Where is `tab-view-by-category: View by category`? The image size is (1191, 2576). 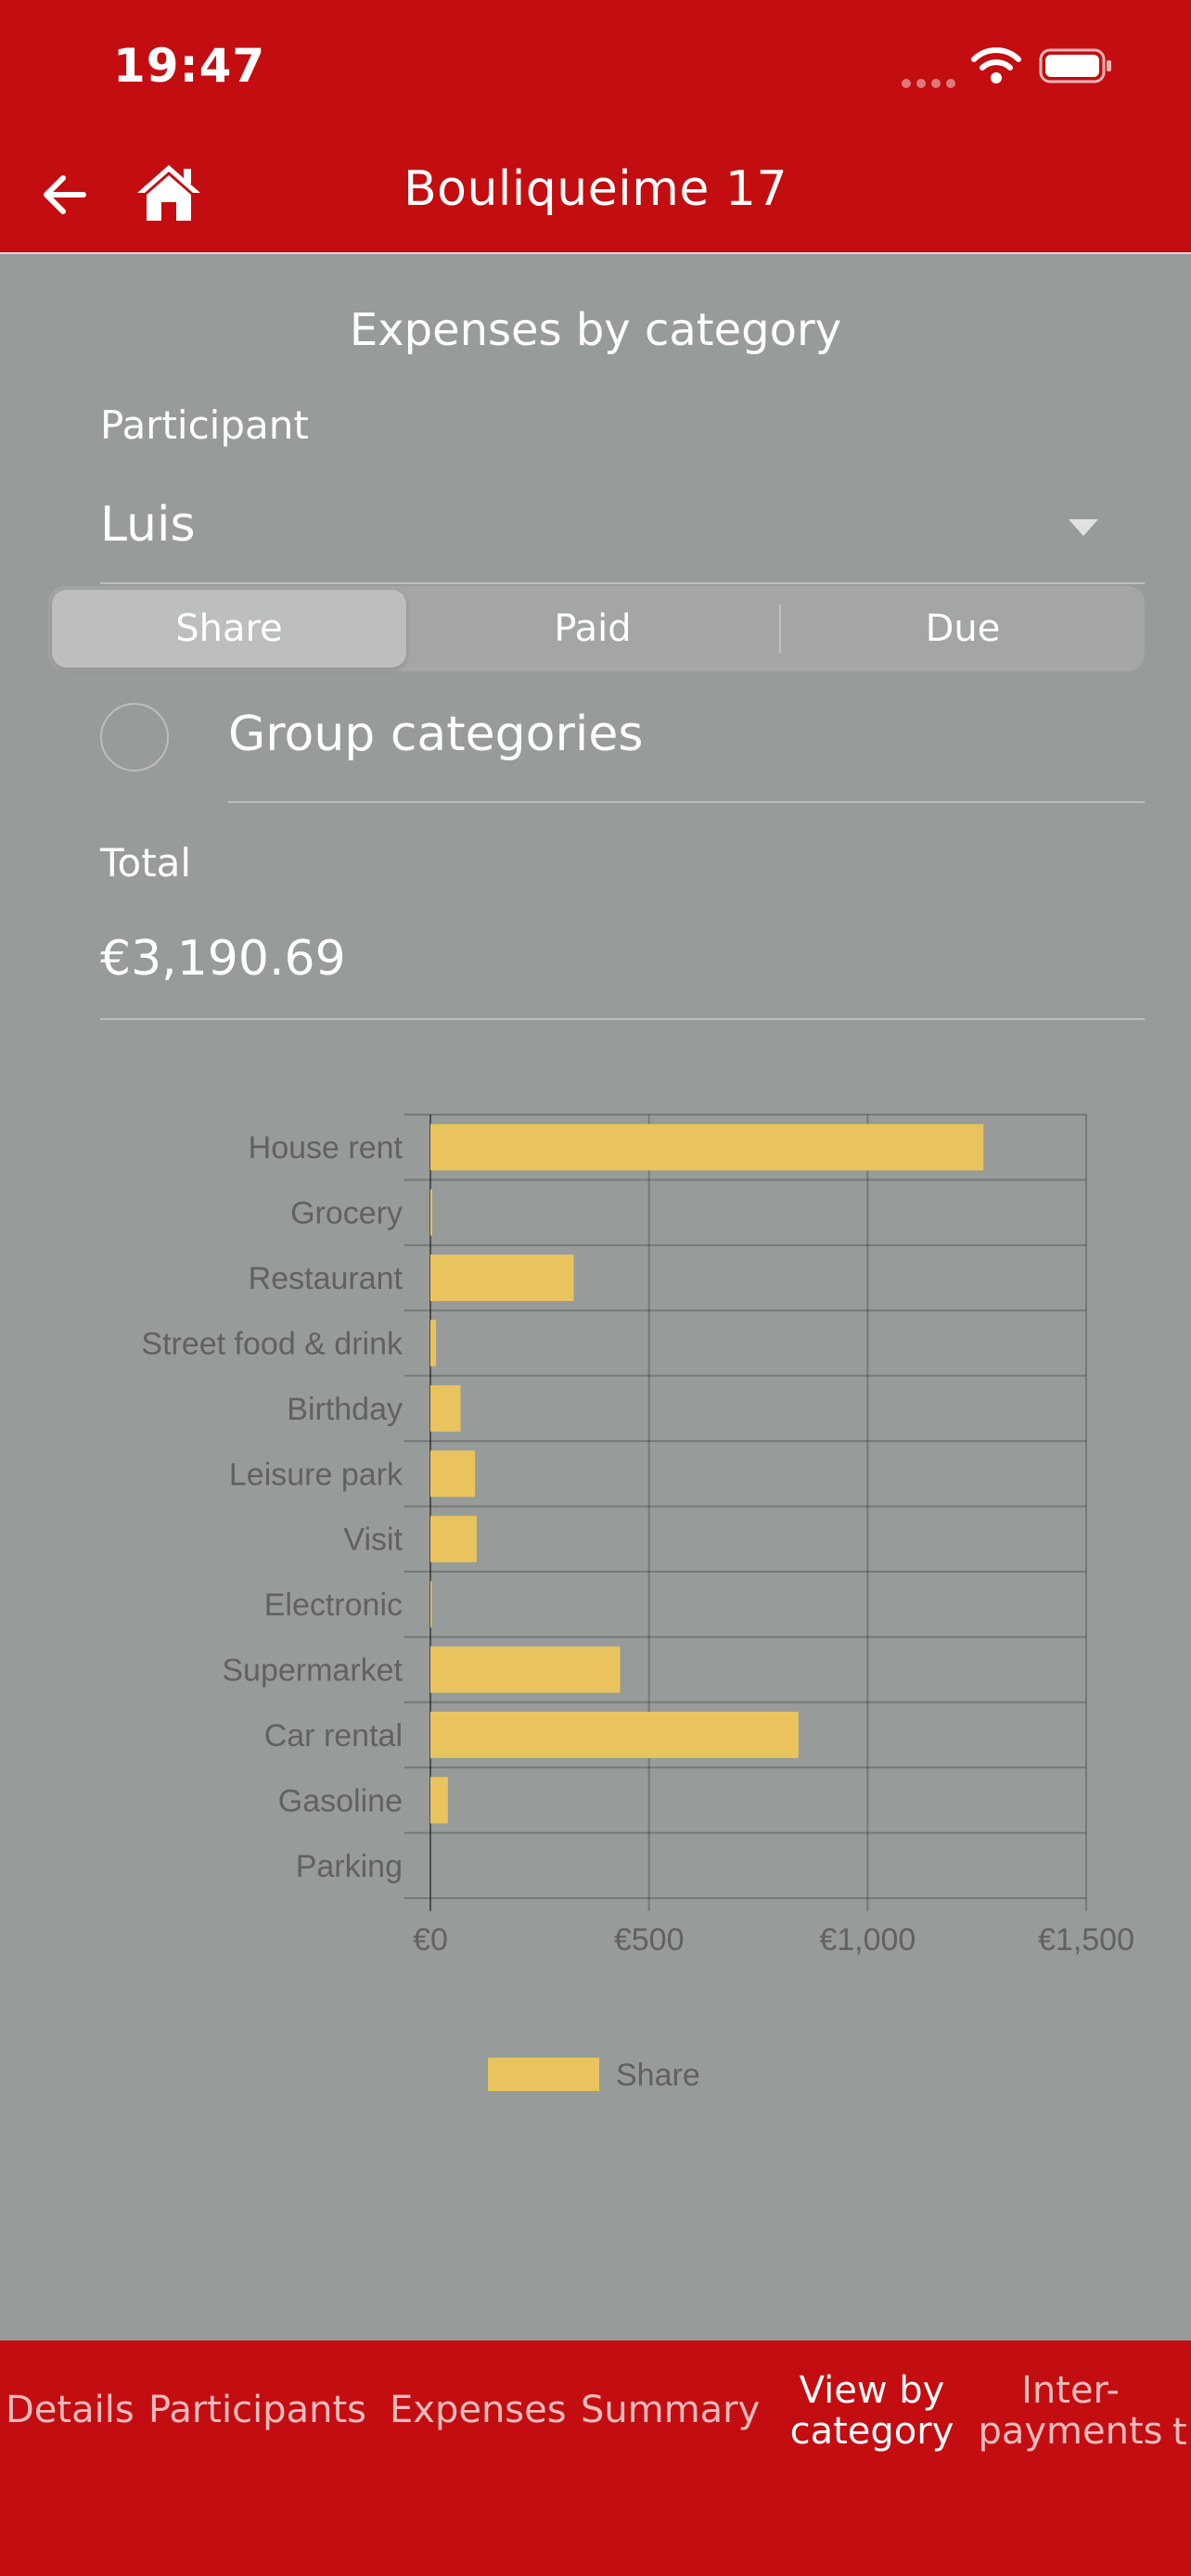
tab-view-by-category: View by category is located at coordinates (872, 2411).